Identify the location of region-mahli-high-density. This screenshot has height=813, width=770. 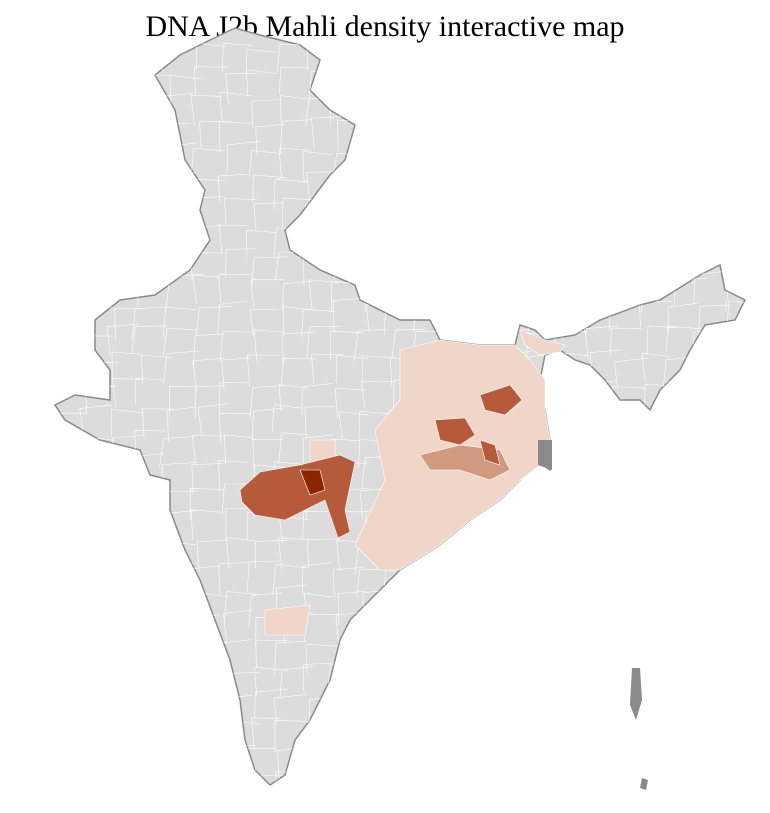
(297, 496).